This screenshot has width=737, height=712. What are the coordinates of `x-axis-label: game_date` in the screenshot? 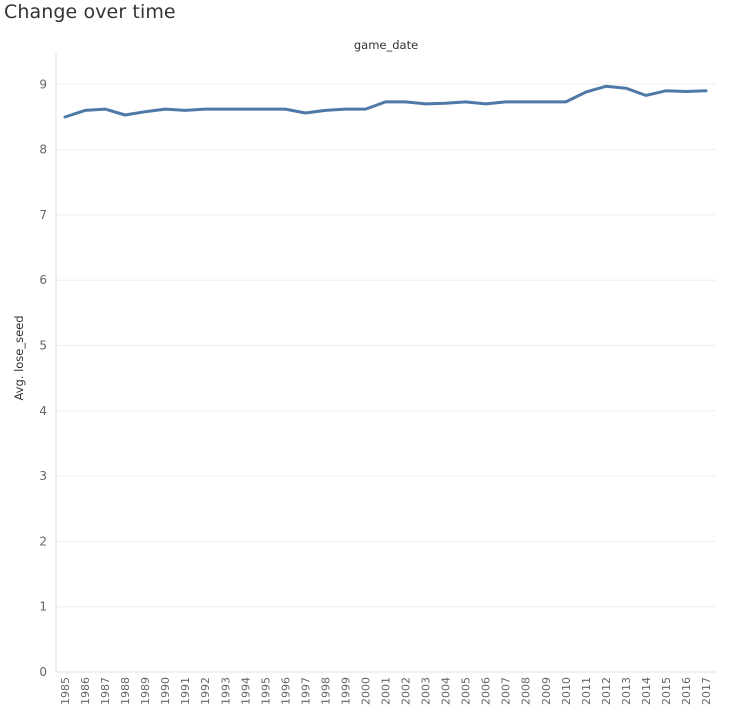 It's located at (386, 45).